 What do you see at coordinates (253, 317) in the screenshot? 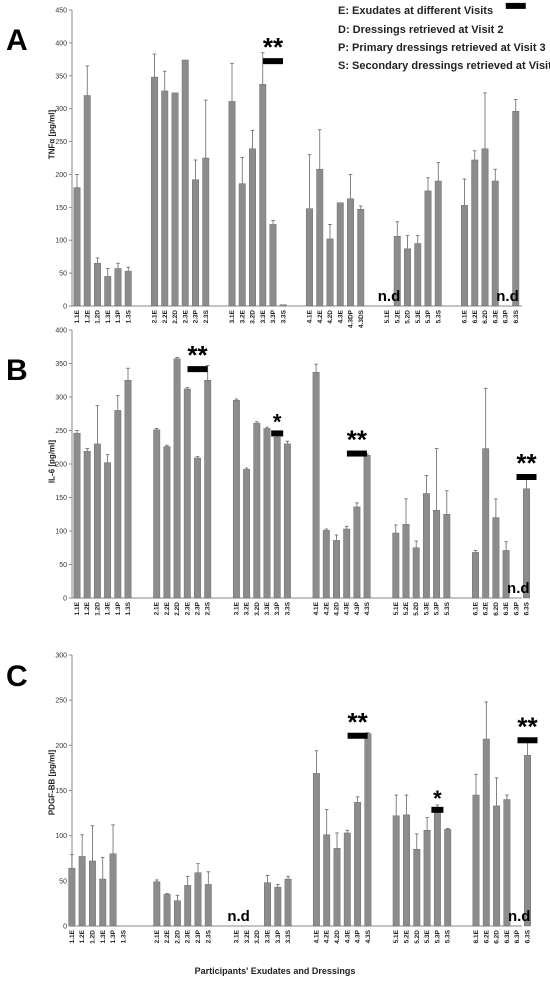
I see `panel-a-category-label: 3.2D` at bounding box center [253, 317].